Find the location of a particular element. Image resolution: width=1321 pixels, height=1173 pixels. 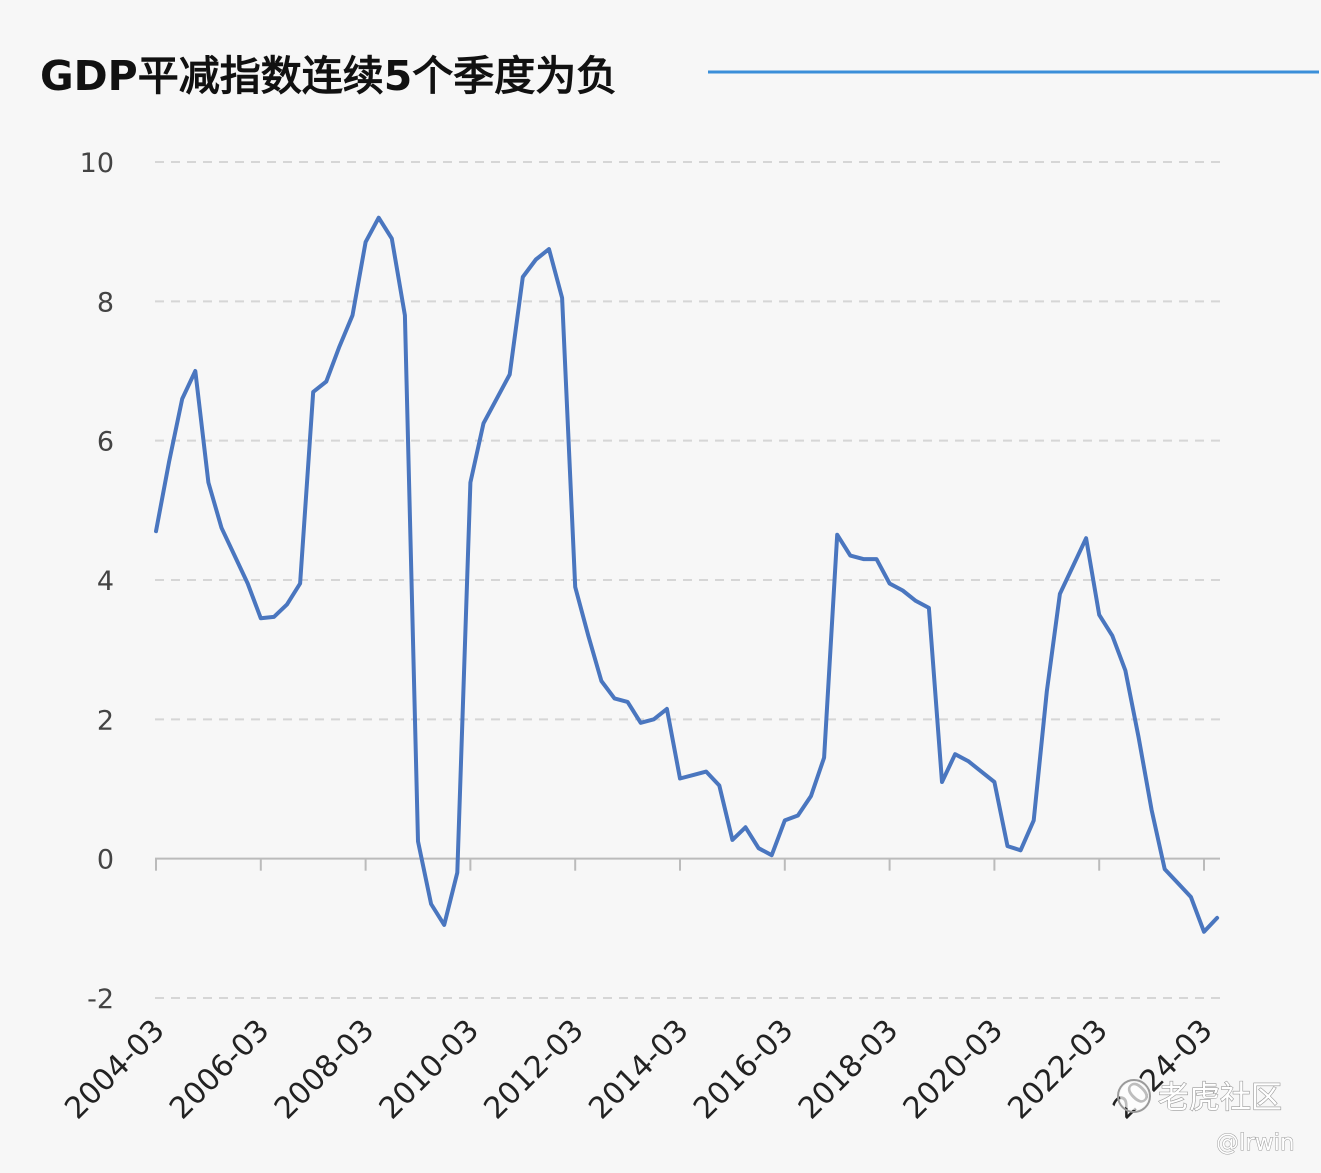

y-tick-label: 10 is located at coordinates (97, 163).